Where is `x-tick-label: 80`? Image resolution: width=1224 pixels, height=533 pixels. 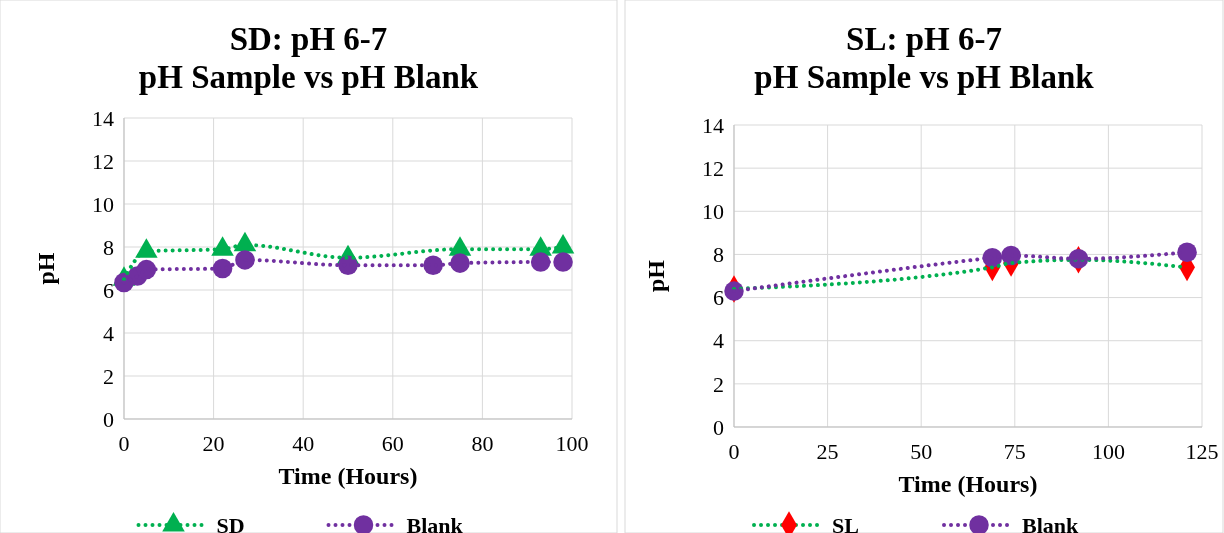 x-tick-label: 80 is located at coordinates (482, 443).